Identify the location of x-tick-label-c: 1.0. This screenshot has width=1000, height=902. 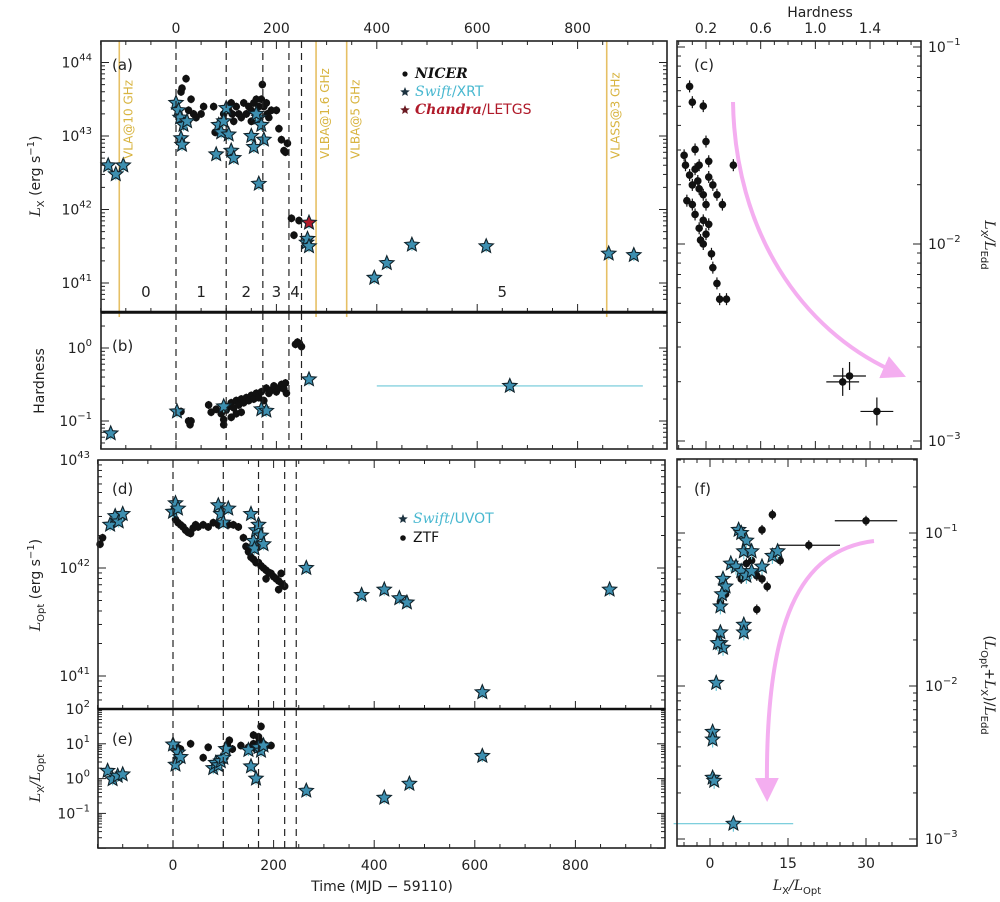
(815, 29).